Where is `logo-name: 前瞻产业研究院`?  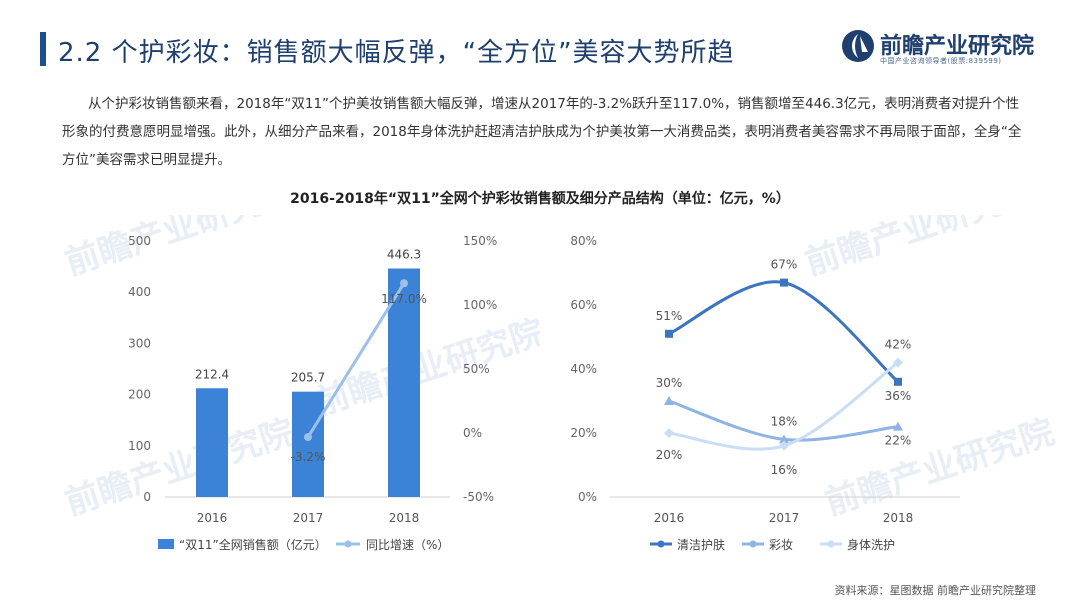
logo-name: 前瞻产业研究院 is located at coordinates (957, 46).